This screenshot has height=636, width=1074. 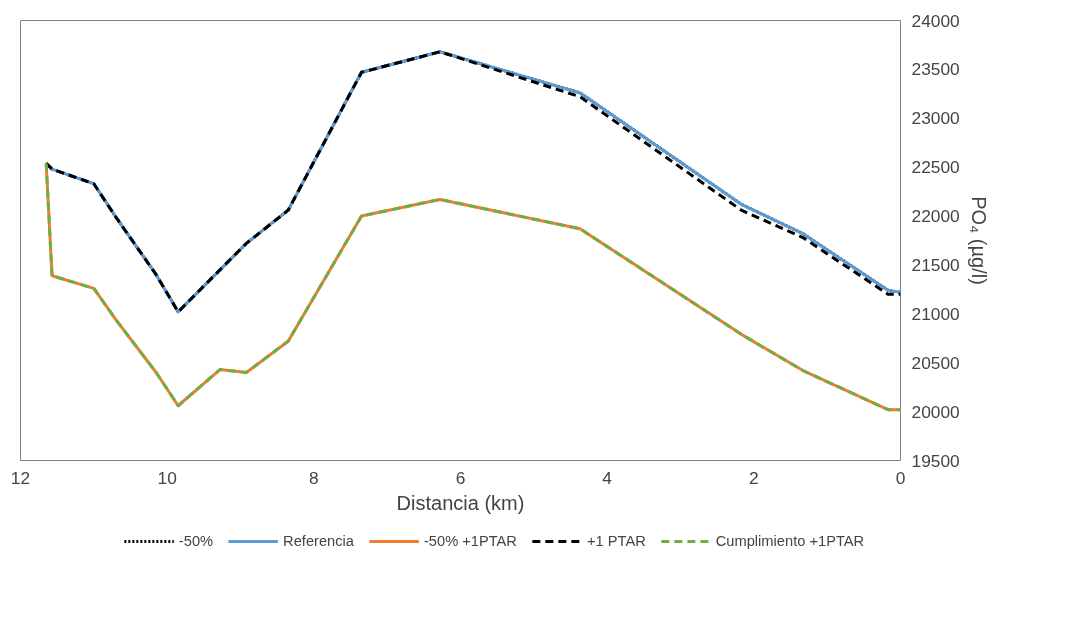 I want to click on x-tick-label: 10, so click(x=167, y=477).